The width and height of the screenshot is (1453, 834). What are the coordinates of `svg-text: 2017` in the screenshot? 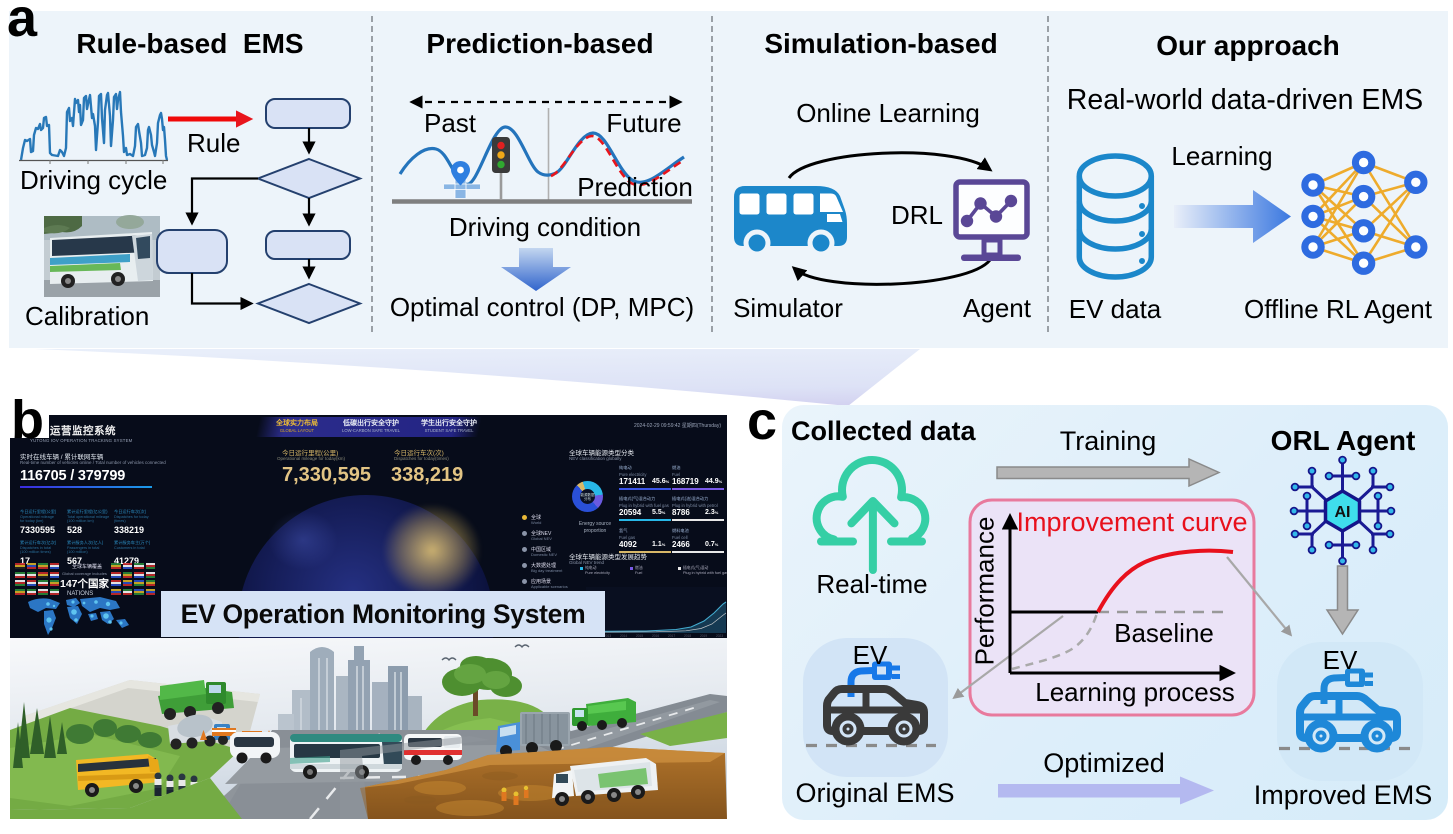 It's located at (671, 636).